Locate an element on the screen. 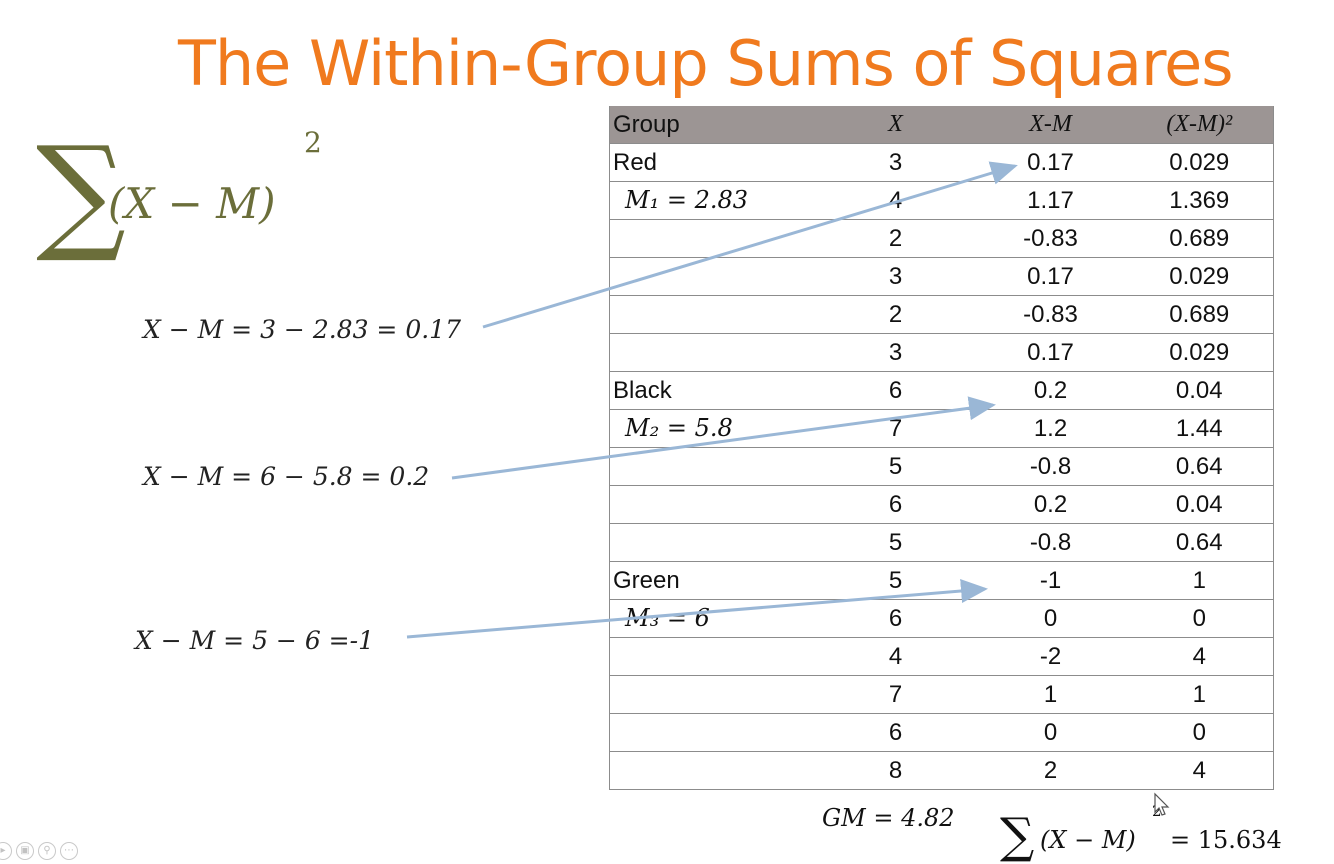  group-mean: M₂ = 5.8 is located at coordinates (679, 428).